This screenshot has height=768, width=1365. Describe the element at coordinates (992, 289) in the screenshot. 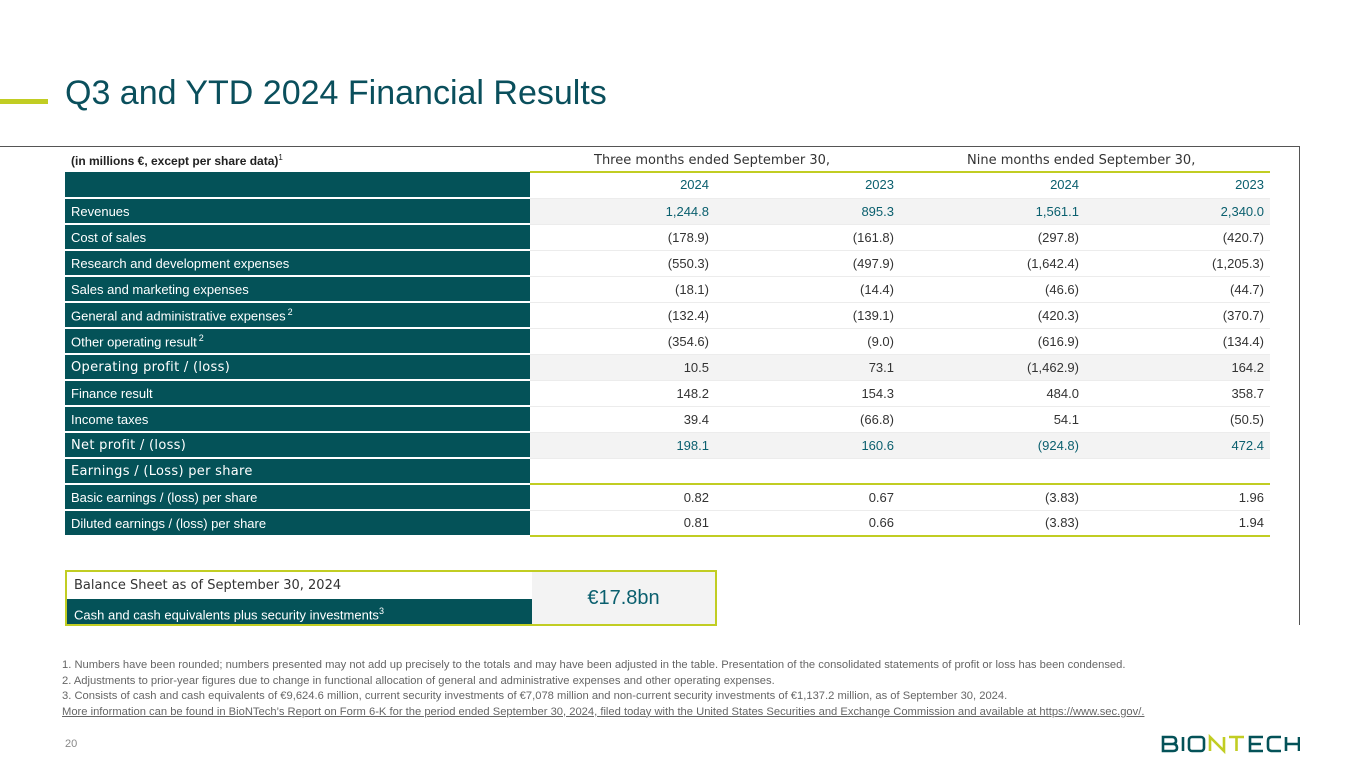

I see `value-cell: (46.6)` at that location.